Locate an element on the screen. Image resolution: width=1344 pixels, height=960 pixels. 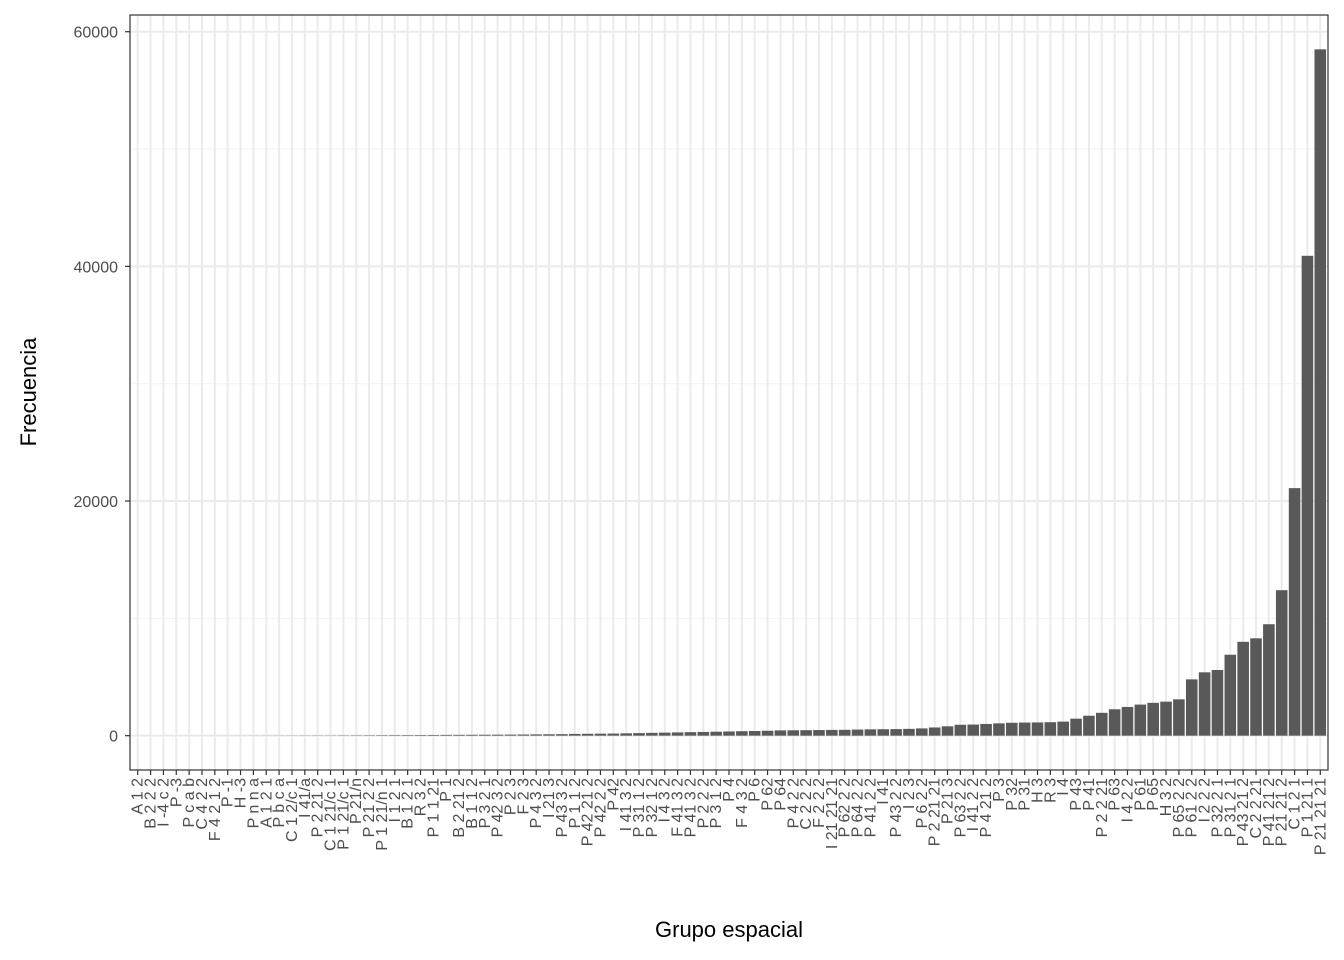
x-tick-label: I 2 3 is located at coordinates (909, 793).